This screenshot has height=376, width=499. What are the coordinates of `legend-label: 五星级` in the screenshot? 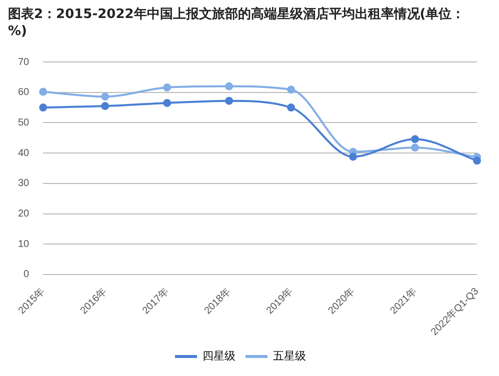 It's located at (289, 356).